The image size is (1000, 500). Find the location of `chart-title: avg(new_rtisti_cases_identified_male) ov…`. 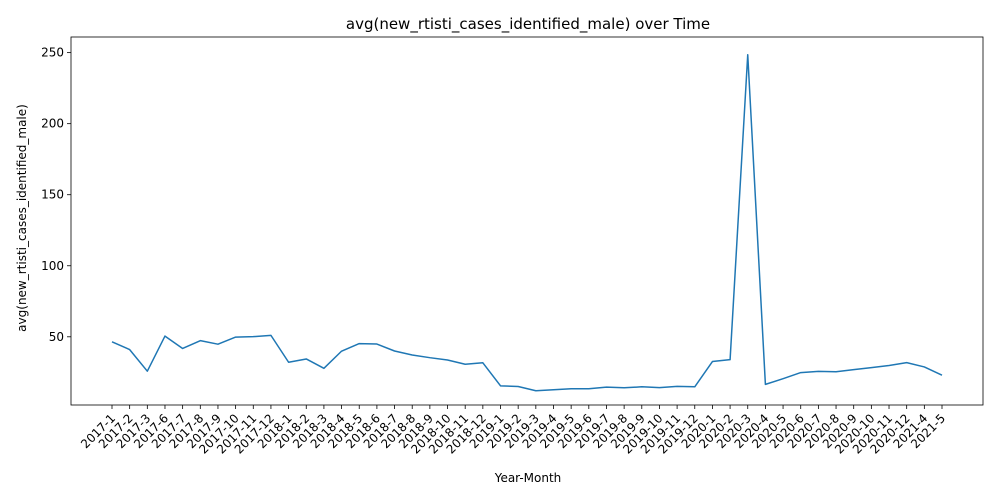

chart-title: avg(new_rtisti_cases_identified_male) ov… is located at coordinates (528, 24).